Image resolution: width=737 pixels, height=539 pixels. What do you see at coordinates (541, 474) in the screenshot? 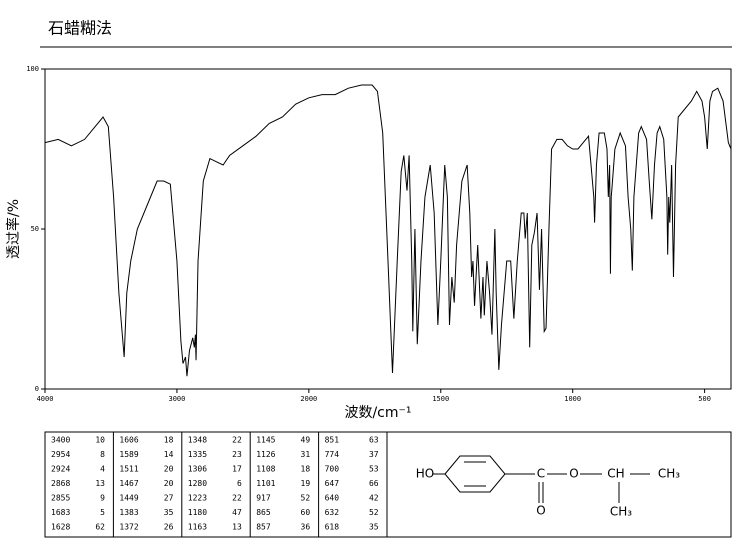
I see `structure-label: C` at bounding box center [541, 474].